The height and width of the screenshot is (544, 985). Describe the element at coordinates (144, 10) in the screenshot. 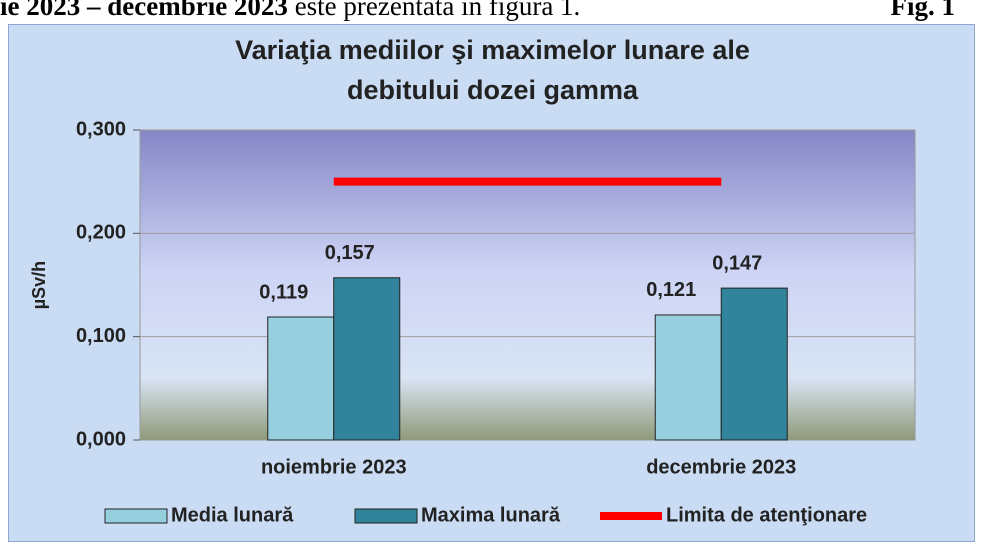

I see `header-bold: ie 2023 – decembrie 2023` at that location.